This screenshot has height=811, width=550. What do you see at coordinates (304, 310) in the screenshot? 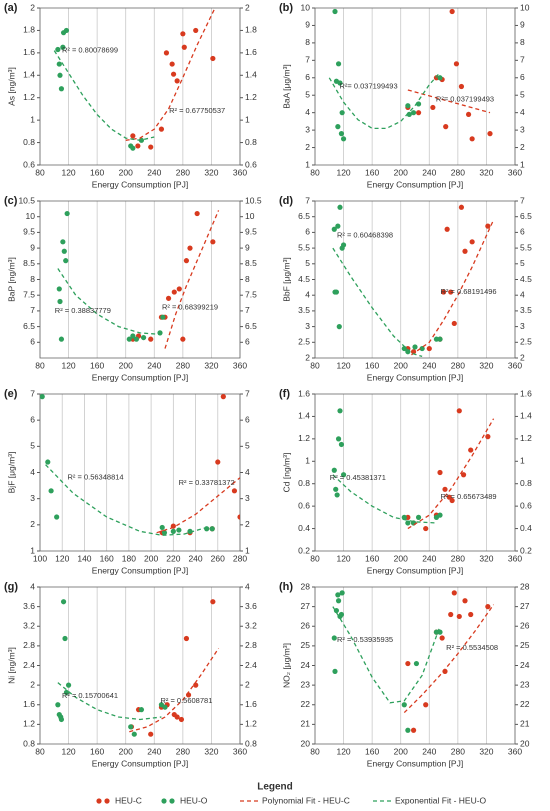
I see `y-tick-label: 3.5` at bounding box center [304, 310].